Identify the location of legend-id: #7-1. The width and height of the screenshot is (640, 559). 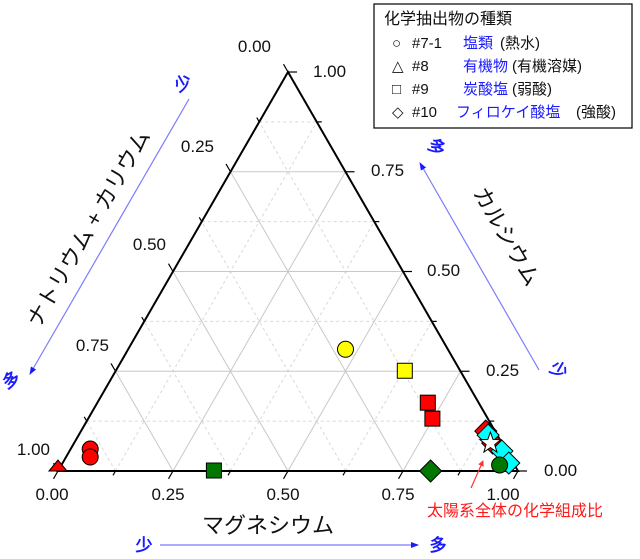
(427, 43).